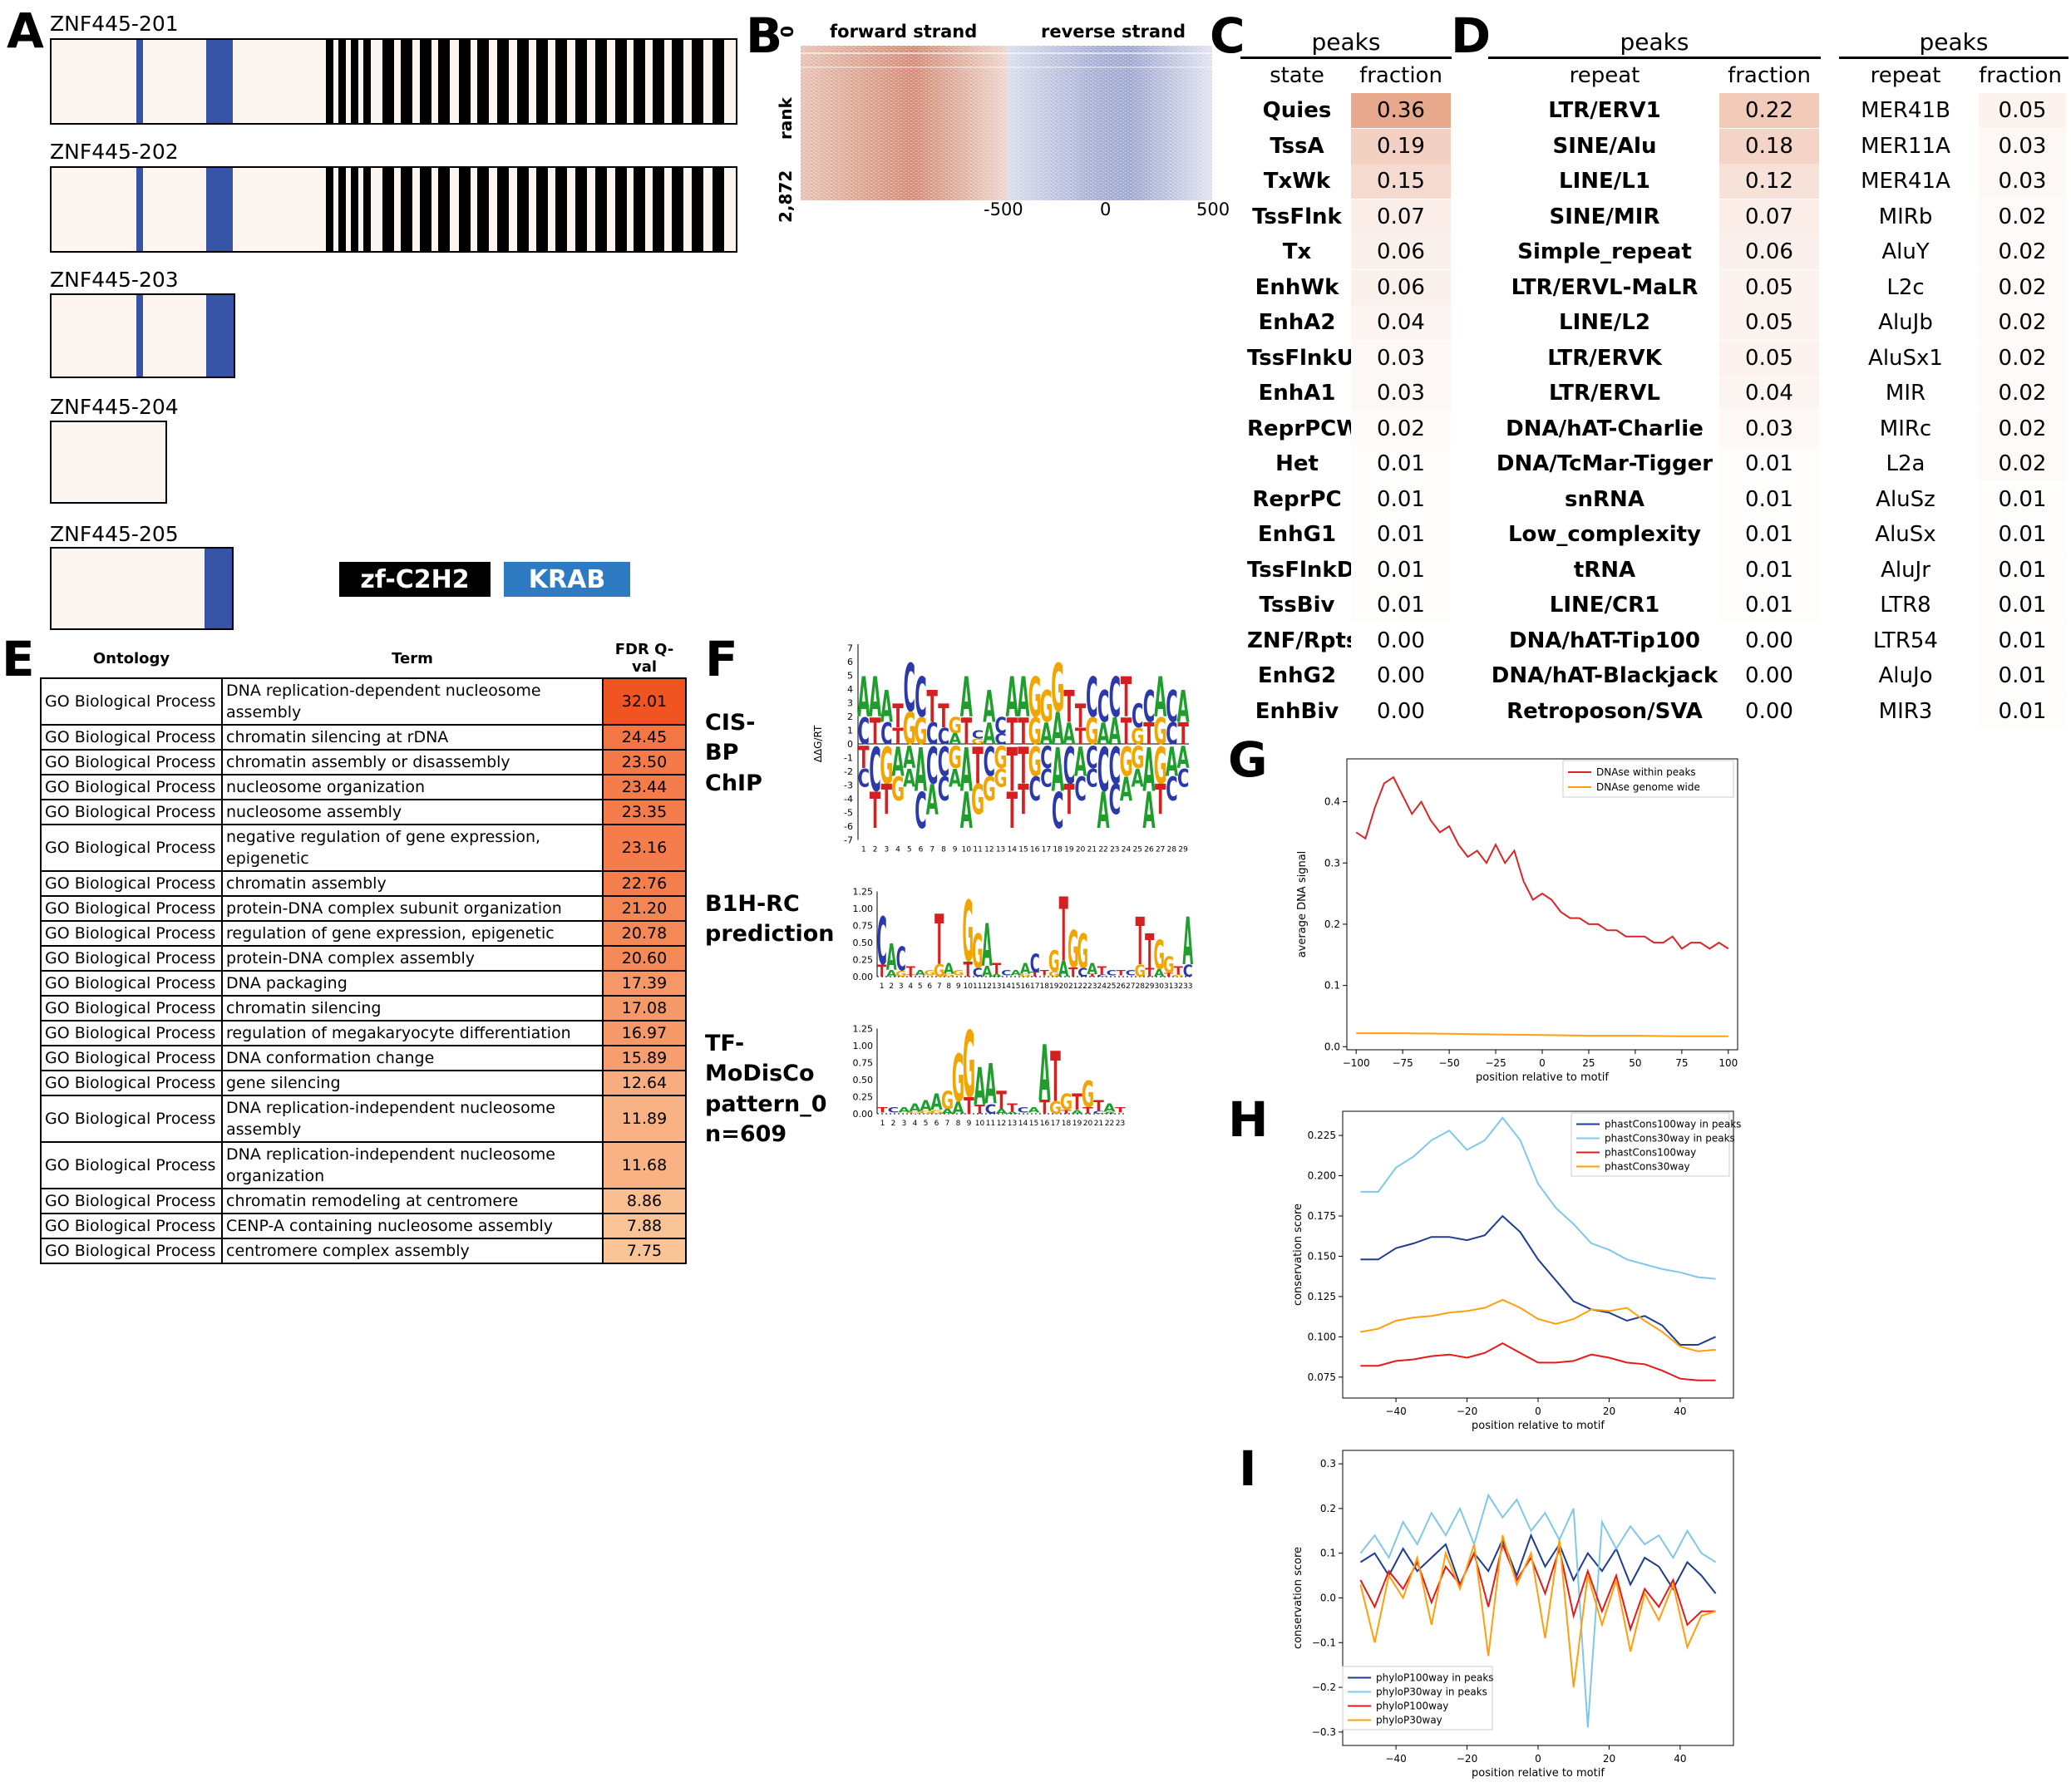  I want to click on state-cell: Het, so click(1297, 464).